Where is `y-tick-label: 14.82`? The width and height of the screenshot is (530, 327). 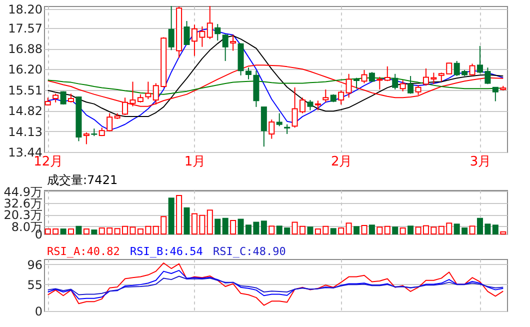
y-tick-label: 14.82 is located at coordinates (25, 111).